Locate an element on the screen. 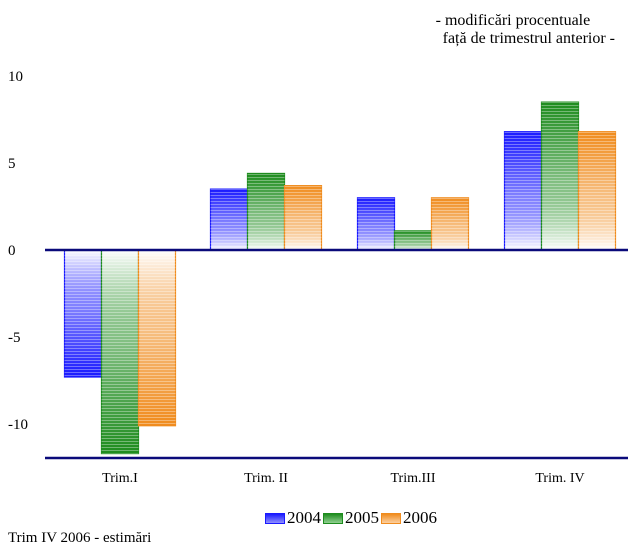 The width and height of the screenshot is (629, 556). legend-swatch-2005 is located at coordinates (333, 518).